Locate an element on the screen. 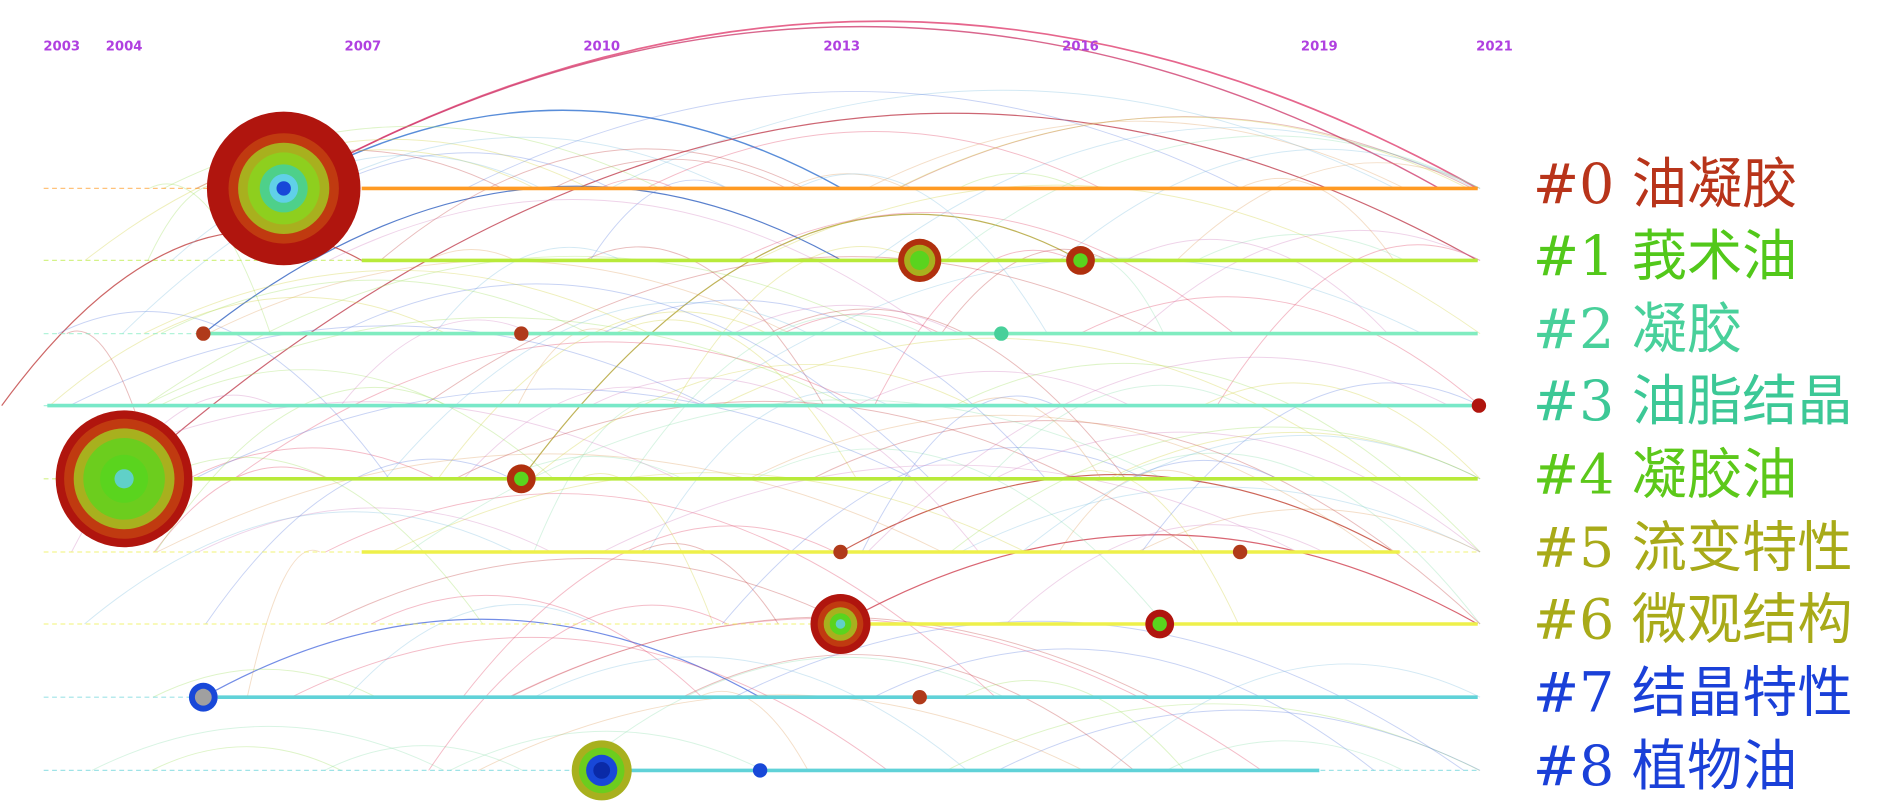 Image resolution: width=1885 pixels, height=810 pixels. cluster-label: #2 凝胶 is located at coordinates (1637, 330).